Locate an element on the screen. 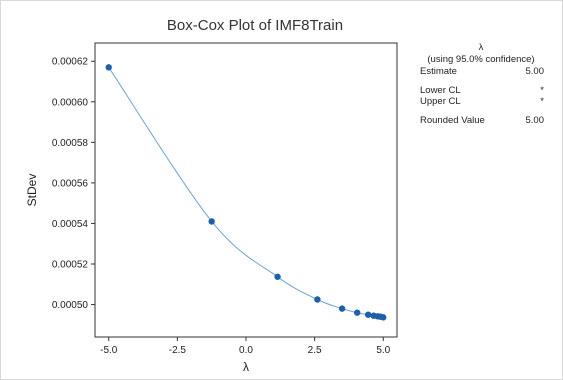 The image size is (563, 380). legend-label: Estimate is located at coordinates (438, 71).